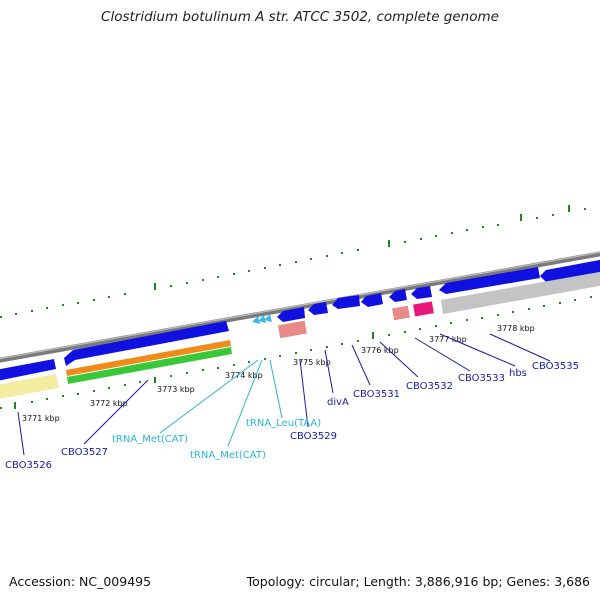  Describe the element at coordinates (318, 308) in the screenshot. I see `gene-divA-arrow` at that location.